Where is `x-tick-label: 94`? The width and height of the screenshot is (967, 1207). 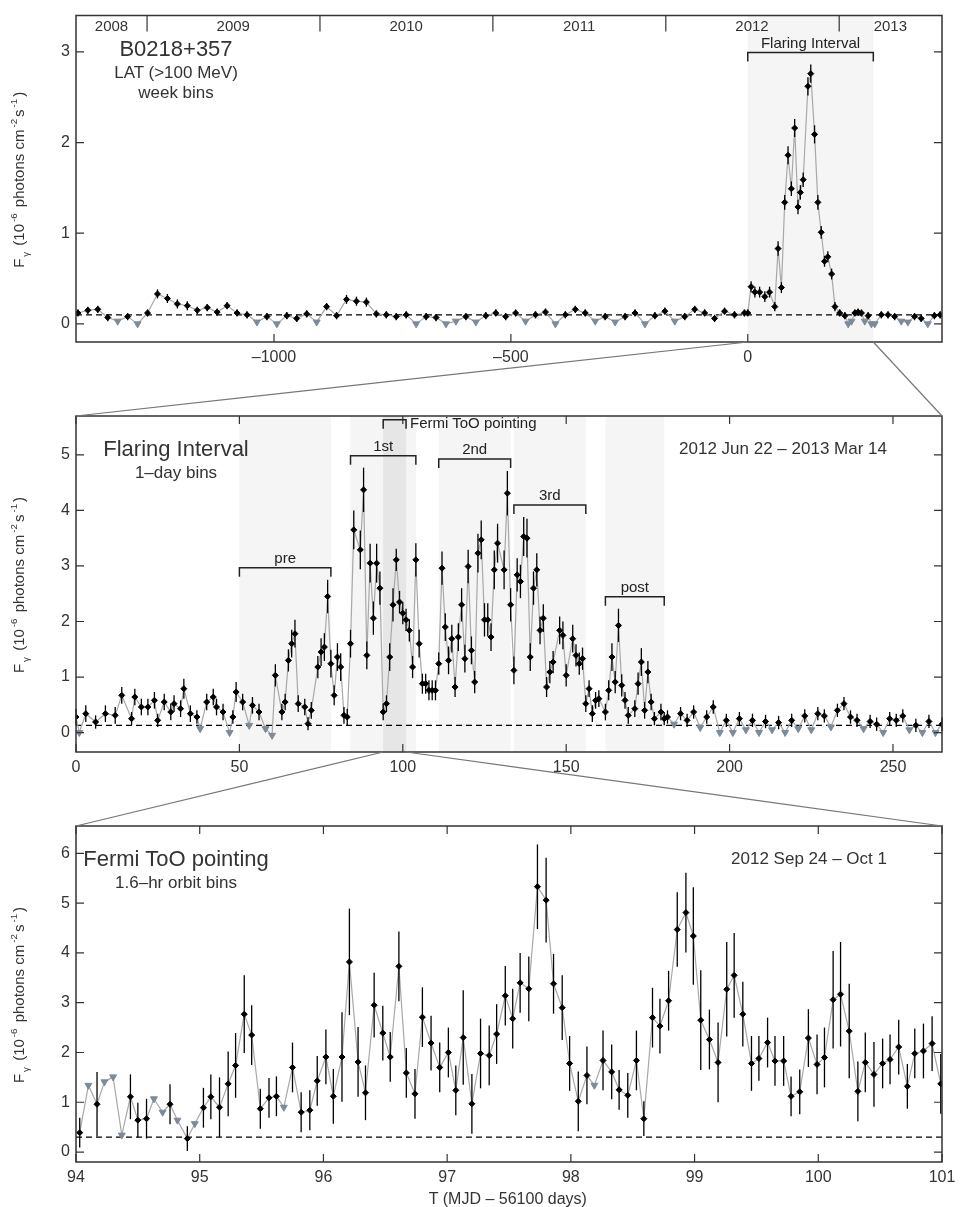
x-tick-label: 94 is located at coordinates (76, 1177).